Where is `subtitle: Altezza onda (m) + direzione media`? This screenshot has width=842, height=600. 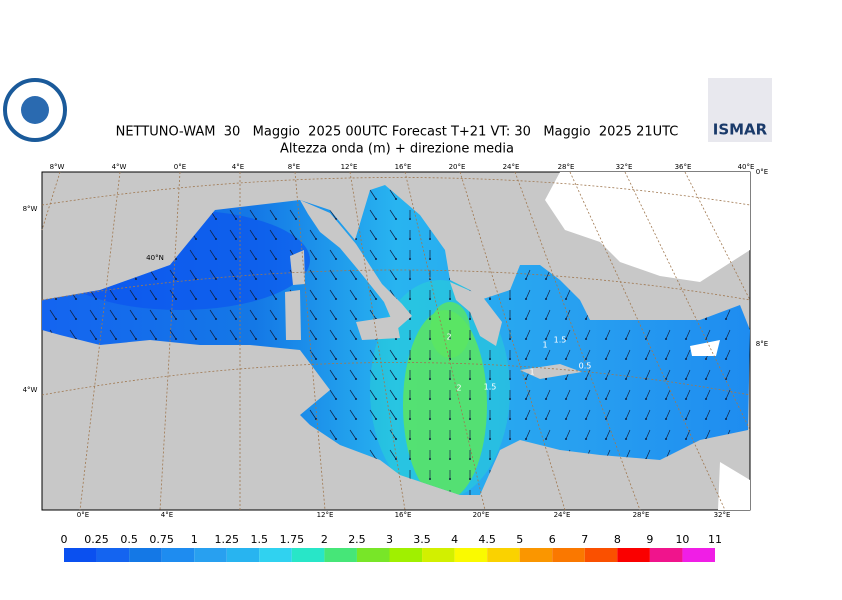 subtitle: Altezza onda (m) + direzione media is located at coordinates (397, 149).